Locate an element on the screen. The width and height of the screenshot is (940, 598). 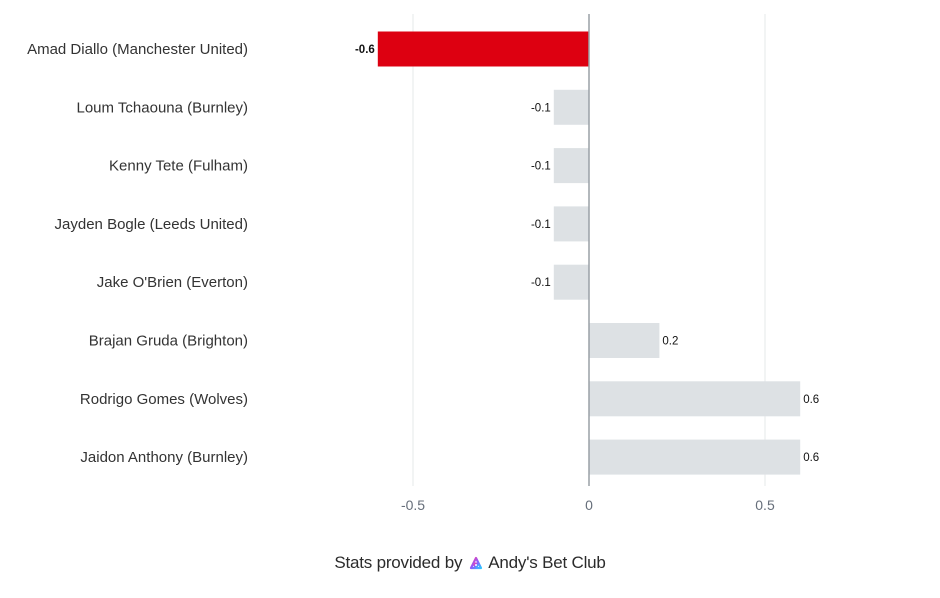
category-label: Kenny Tete (Fulham) is located at coordinates (178, 166).